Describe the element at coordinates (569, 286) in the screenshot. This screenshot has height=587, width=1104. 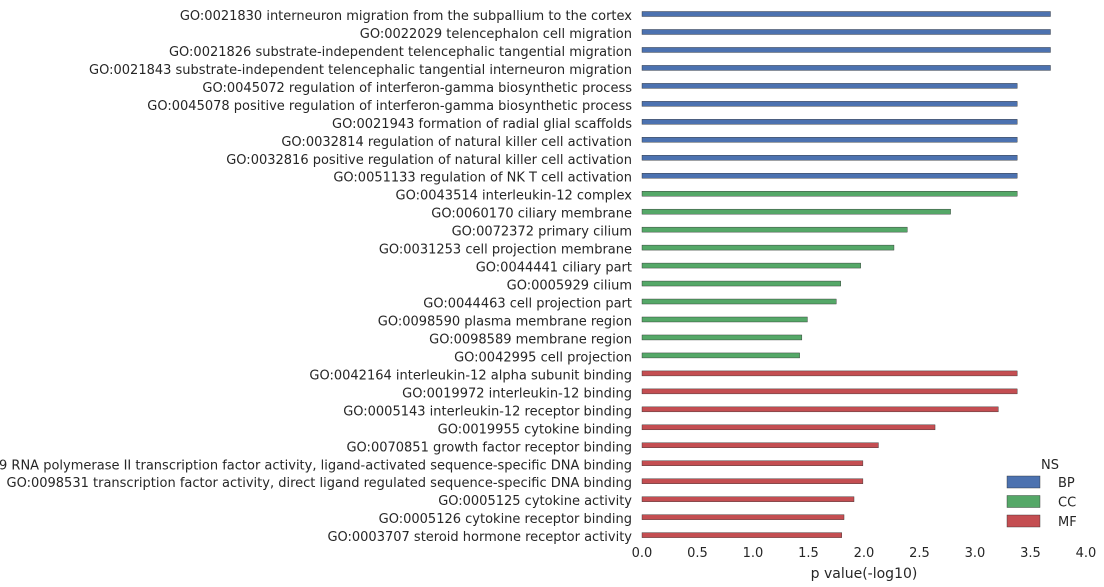
I see `category-label: GO:0005929 cilium` at that location.